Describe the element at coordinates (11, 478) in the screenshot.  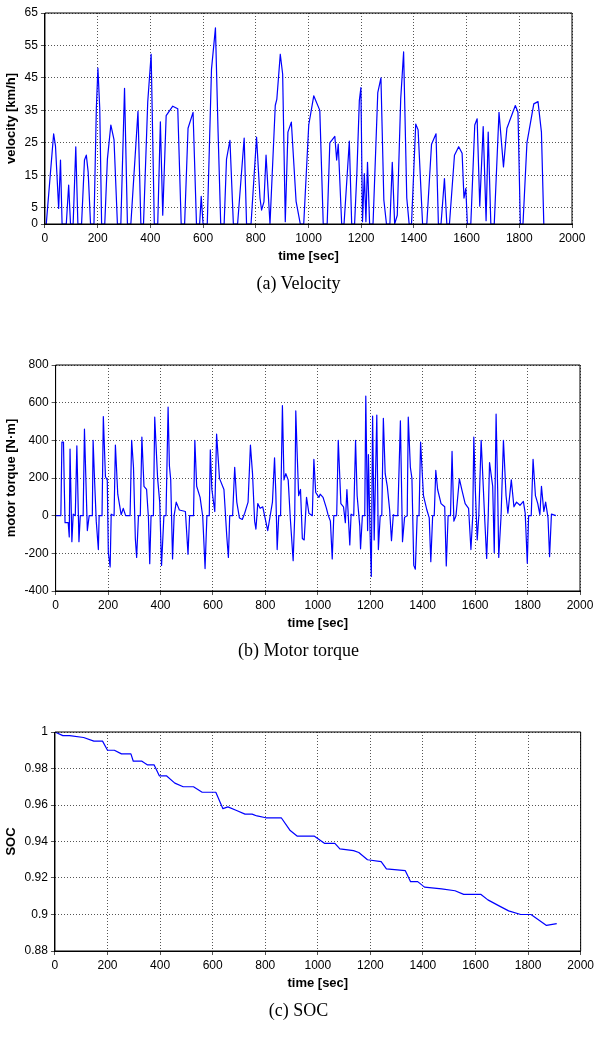
I see `y-axis-title: motor torque [N·m]` at that location.